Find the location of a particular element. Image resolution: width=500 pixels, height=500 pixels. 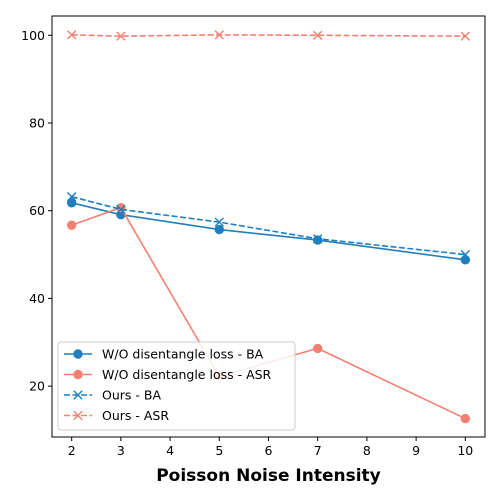

legend-entry: W/O disentangle loss - BA is located at coordinates (164, 354).